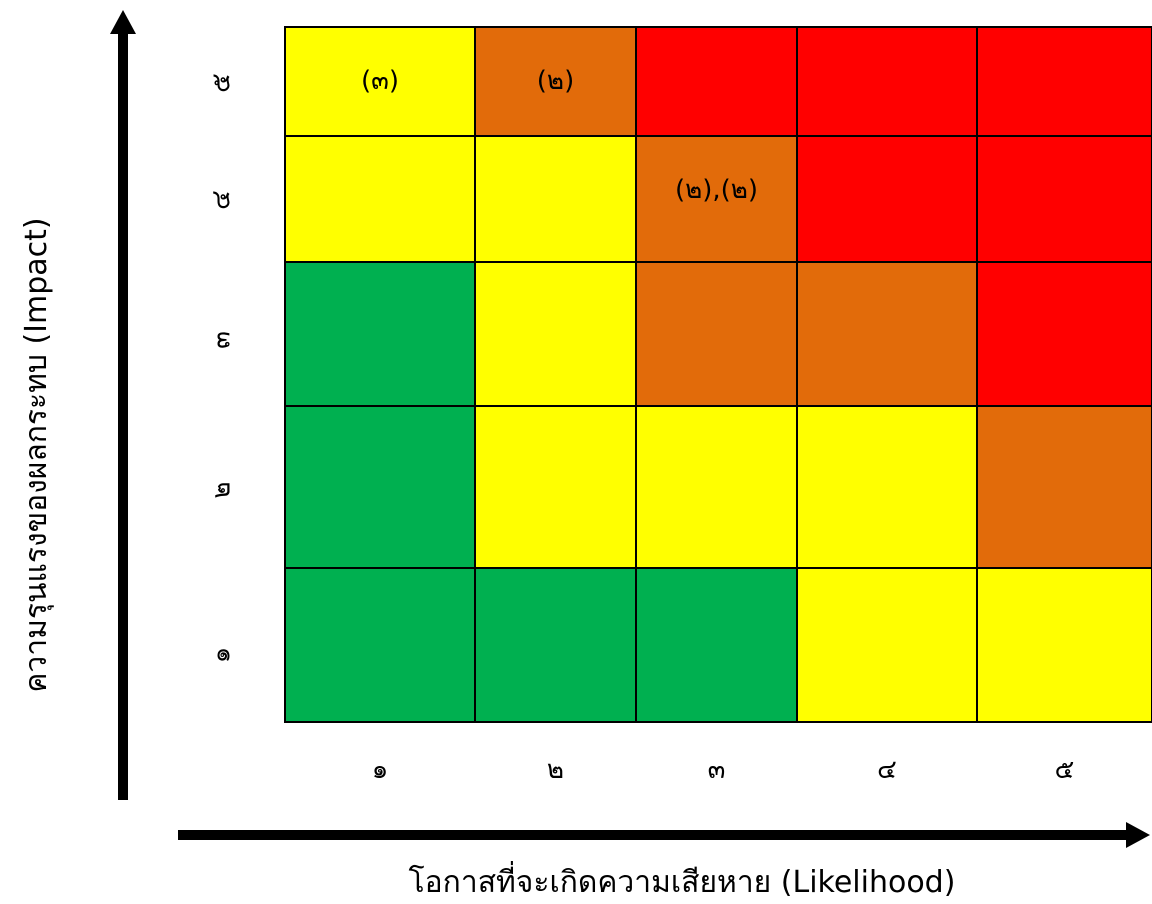  Describe the element at coordinates (887, 770) in the screenshot. I see `x-tick-label-4: ๔` at that location.